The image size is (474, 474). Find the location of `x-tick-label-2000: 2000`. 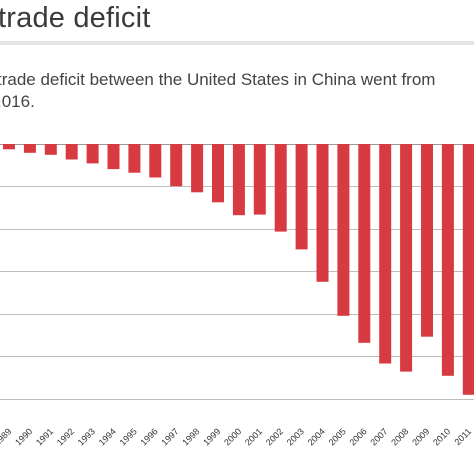

x-tick-label-2000: 2000 is located at coordinates (232, 436).